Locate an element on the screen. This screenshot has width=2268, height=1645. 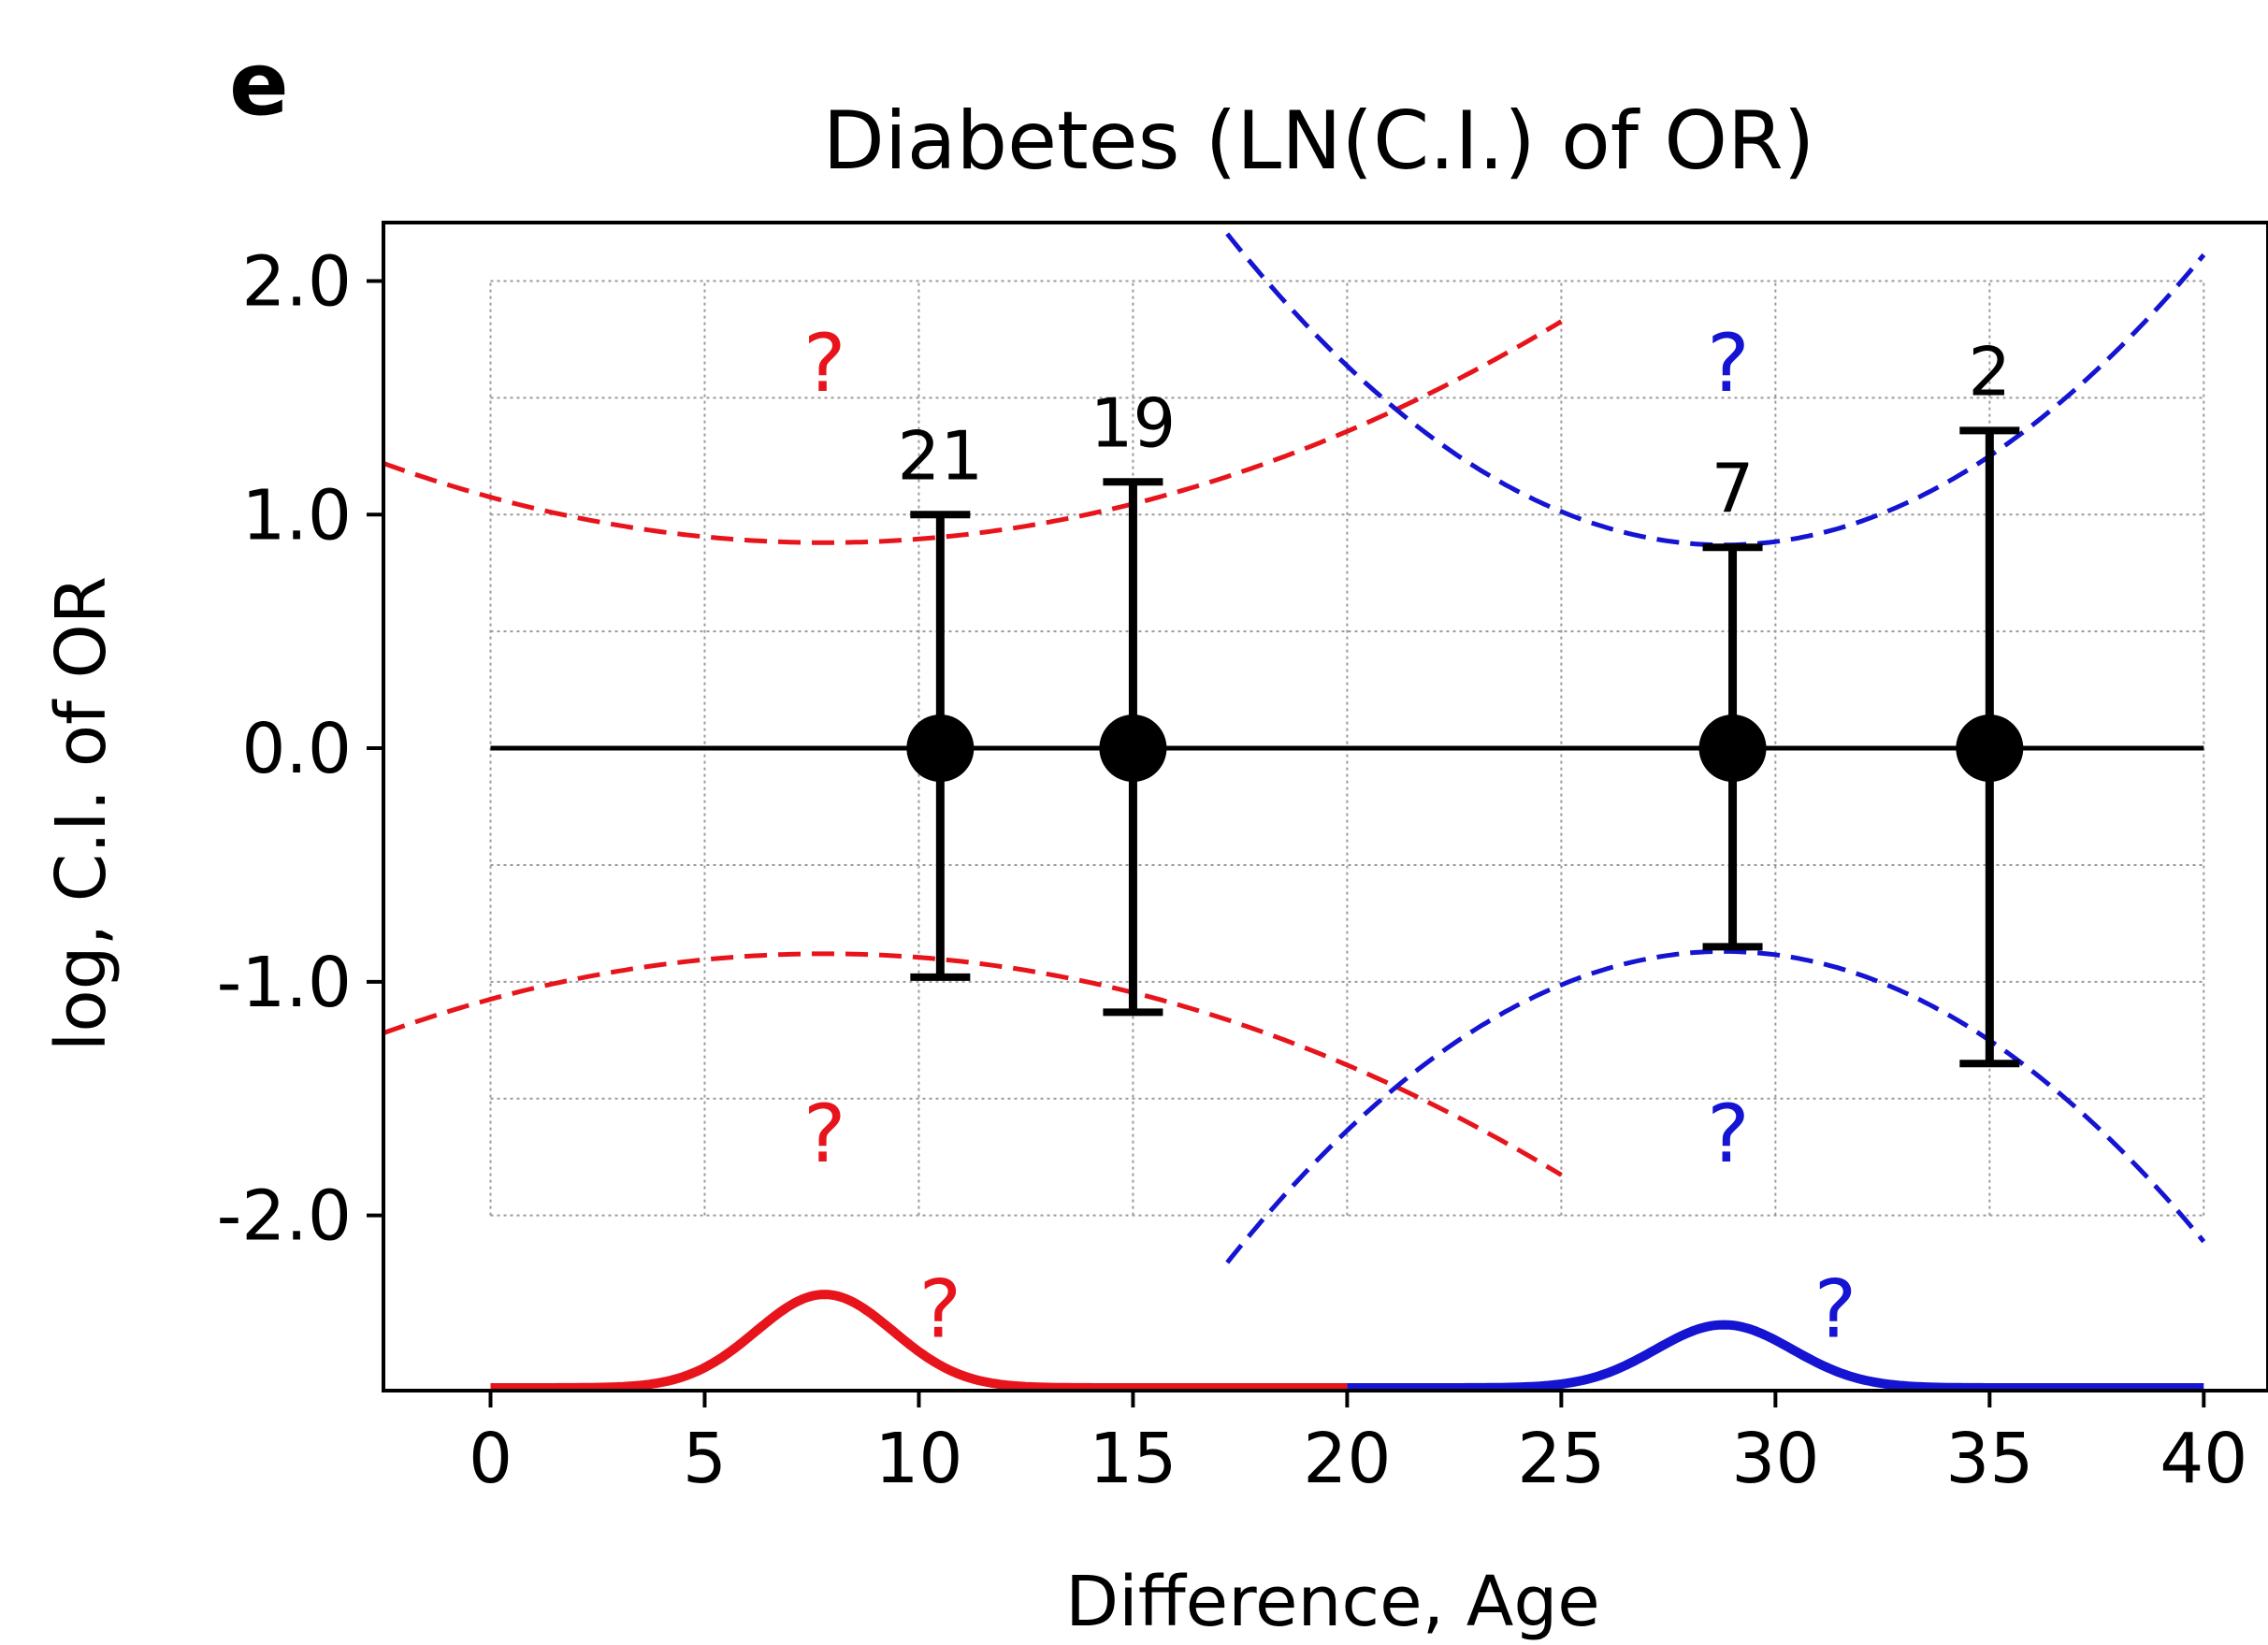
y-axis: 2.0 1.0 0.0 -1.0 -2.0 is located at coordinates (300, 749).